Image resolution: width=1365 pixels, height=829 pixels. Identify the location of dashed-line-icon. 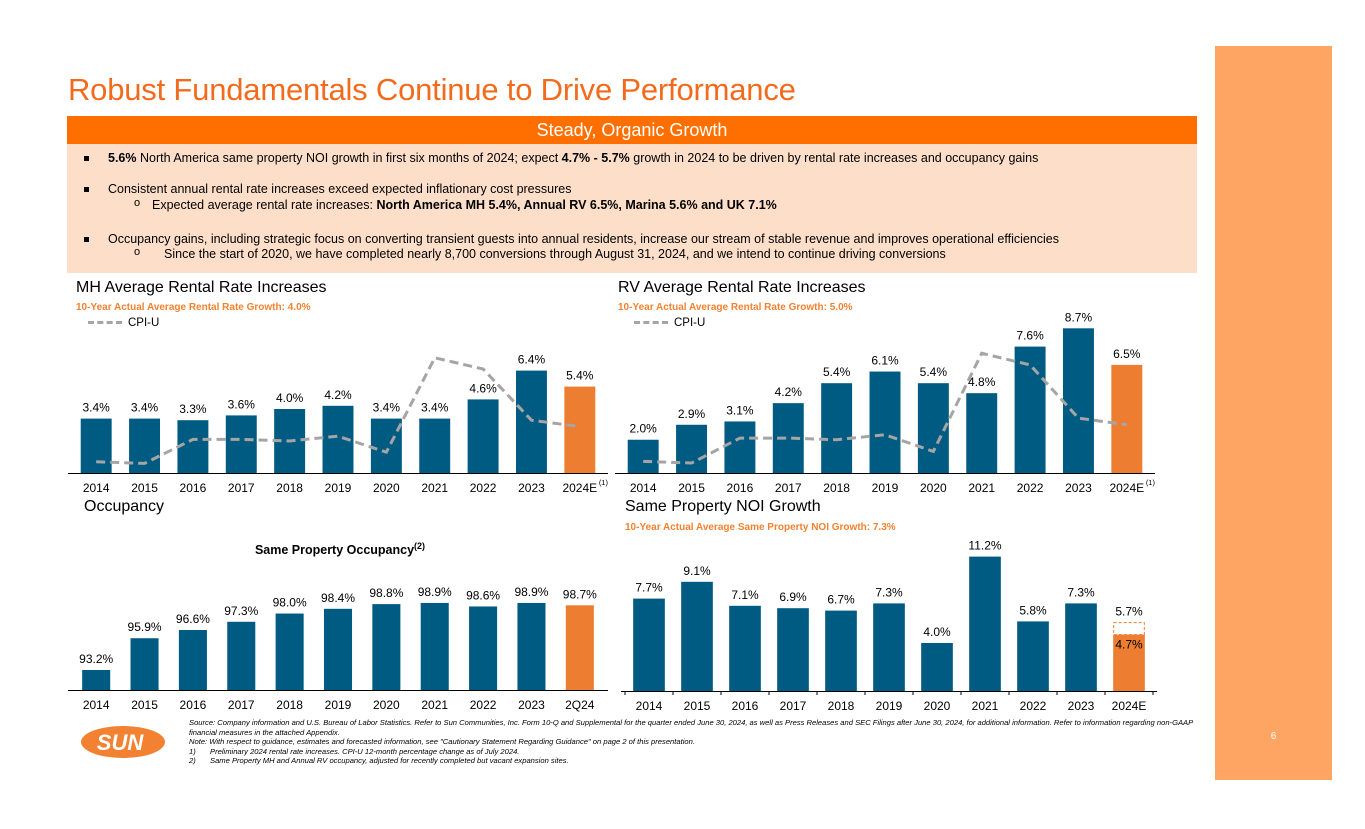
(105, 323).